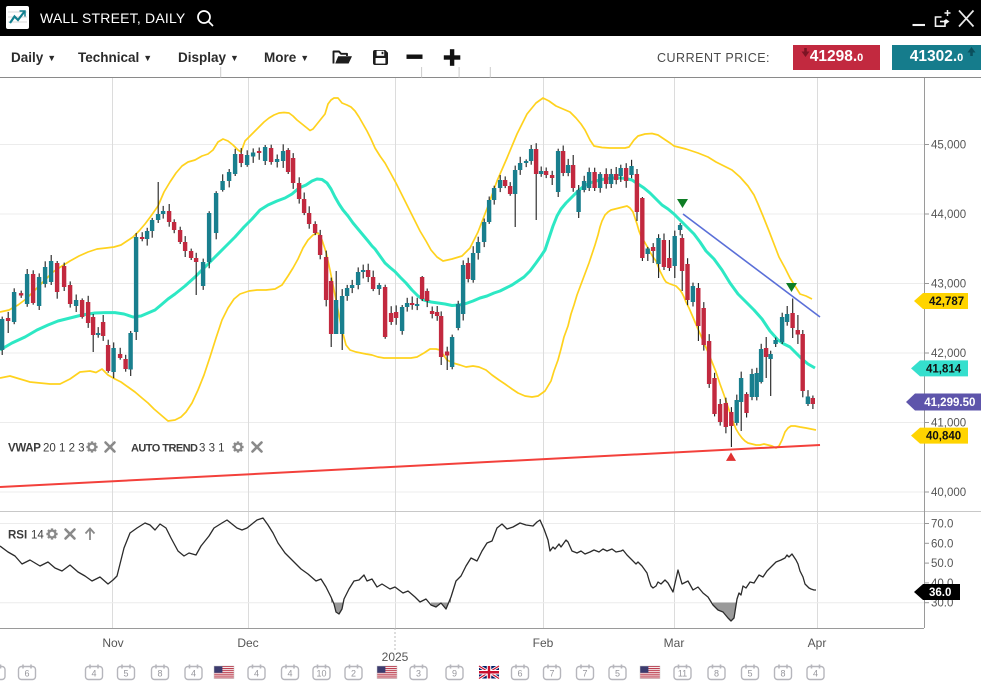  I want to click on svg-text: 9, so click(454, 674).